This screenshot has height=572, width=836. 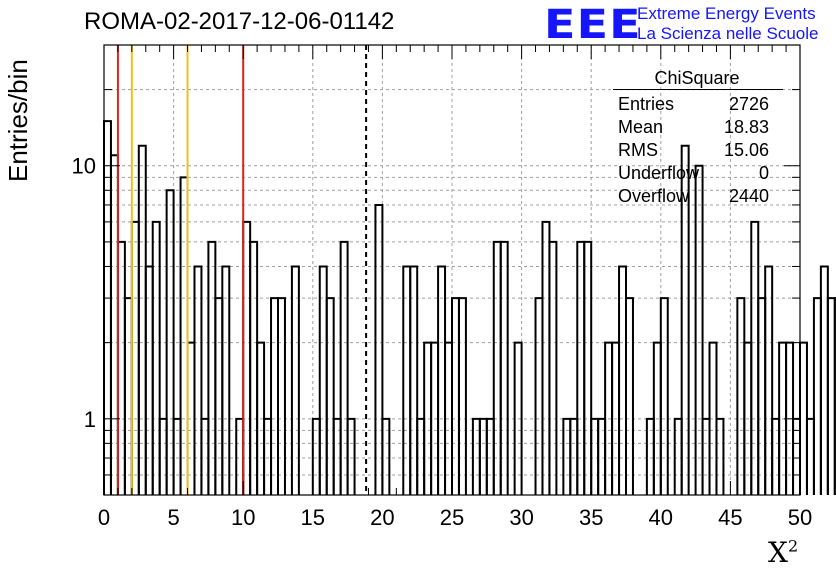 What do you see at coordinates (84, 166) in the screenshot?
I see `y-tick-label: 10` at bounding box center [84, 166].